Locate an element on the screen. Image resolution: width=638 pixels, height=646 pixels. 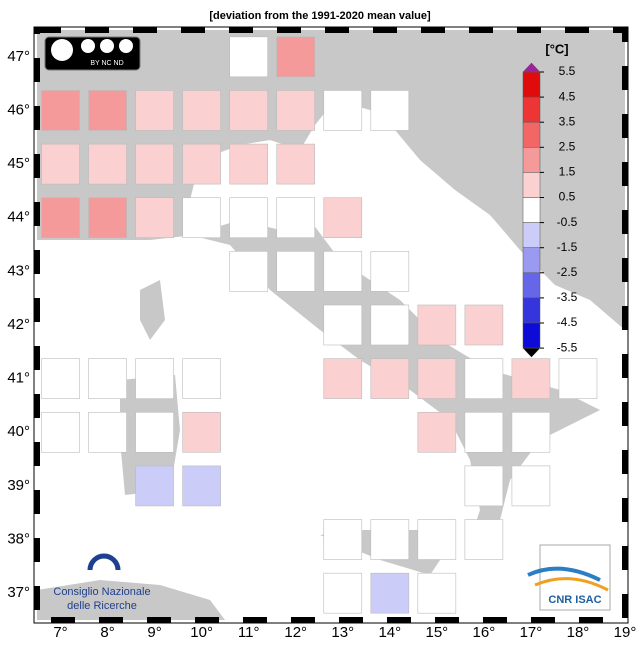
lat-tick-label: 47° is located at coordinates (18, 56).